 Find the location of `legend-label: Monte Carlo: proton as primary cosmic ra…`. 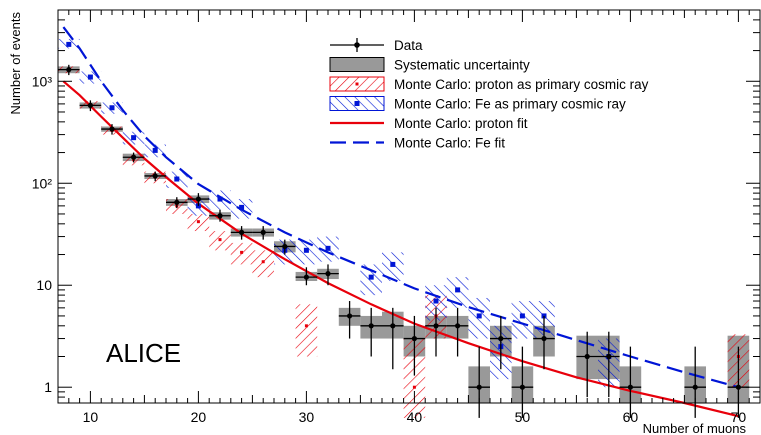

legend-label: Monte Carlo: proton as primary cosmic ra… is located at coordinates (521, 84).